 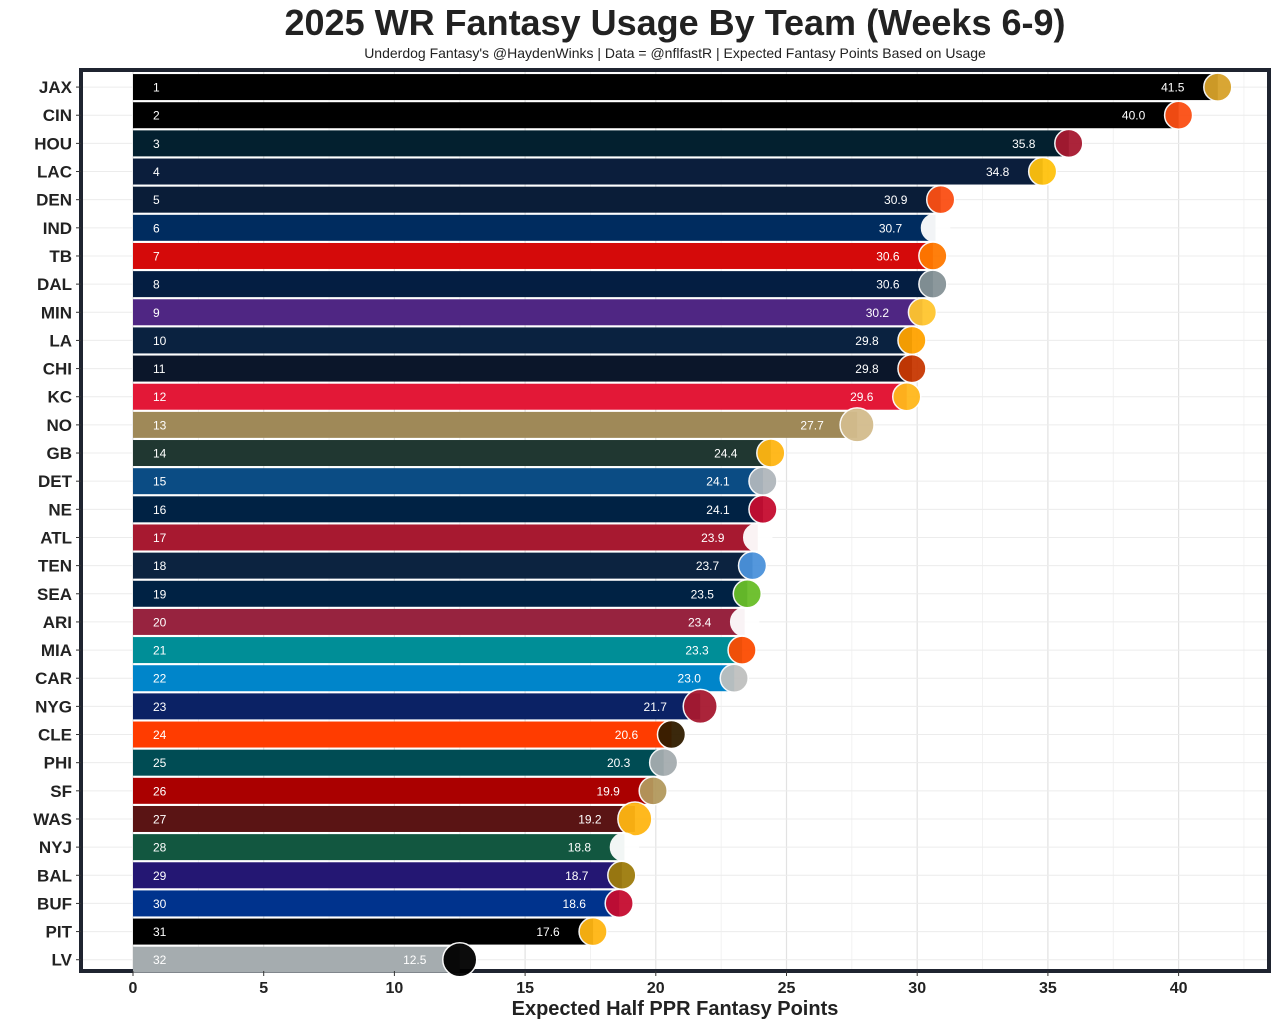 I want to click on y-tick-label: MIA, so click(x=56, y=650).